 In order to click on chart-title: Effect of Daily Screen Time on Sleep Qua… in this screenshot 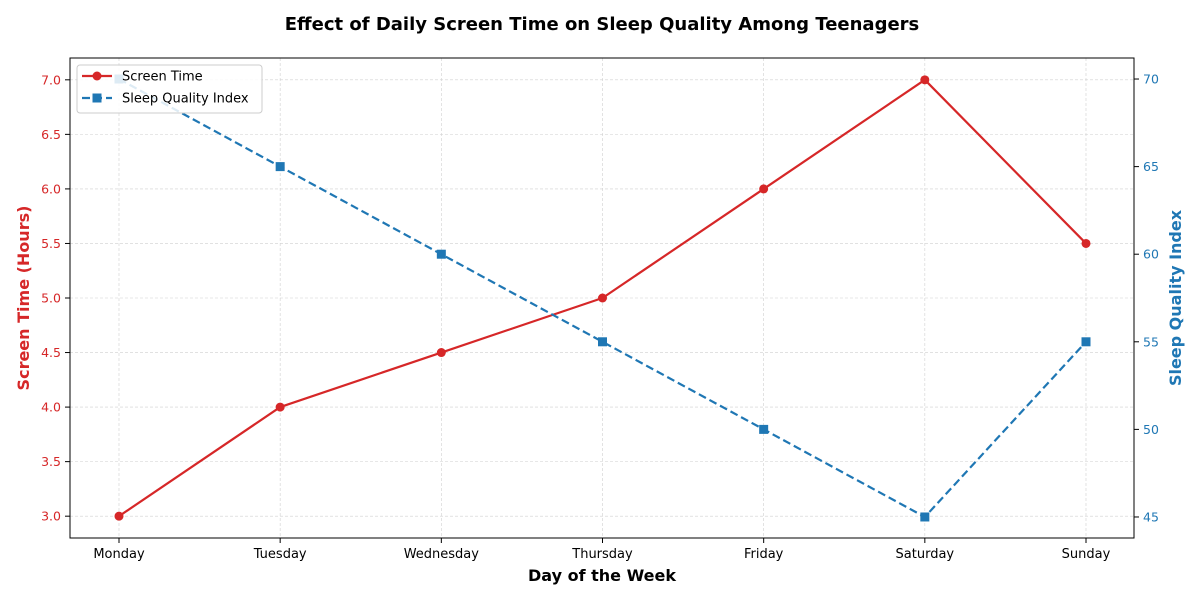, I will do `click(602, 24)`.